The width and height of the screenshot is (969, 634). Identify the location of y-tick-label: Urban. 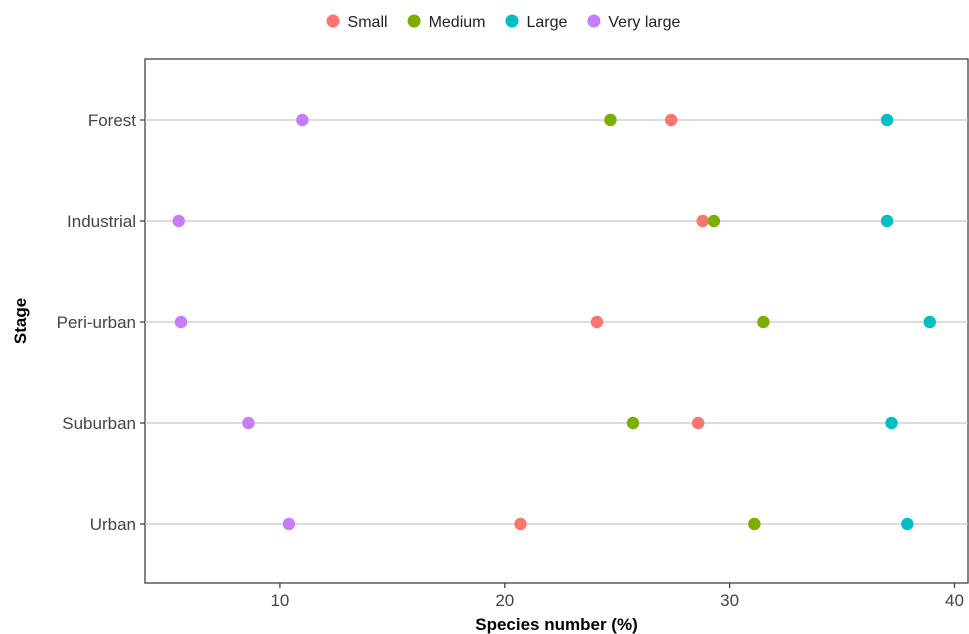
(113, 524).